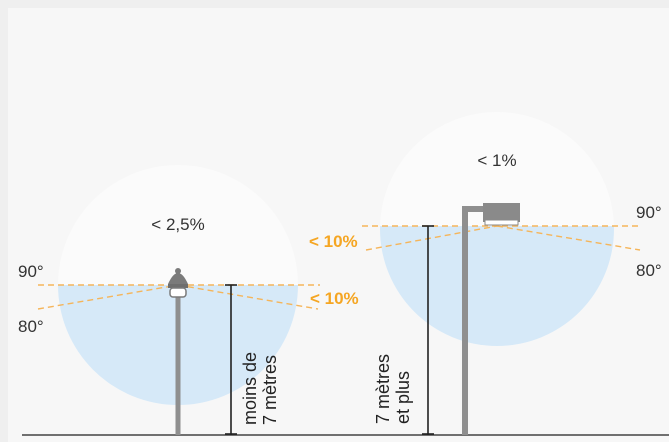 The image size is (669, 442). What do you see at coordinates (333, 241) in the screenshot?
I see `right-below-horizontal-label: < 10%` at bounding box center [333, 241].